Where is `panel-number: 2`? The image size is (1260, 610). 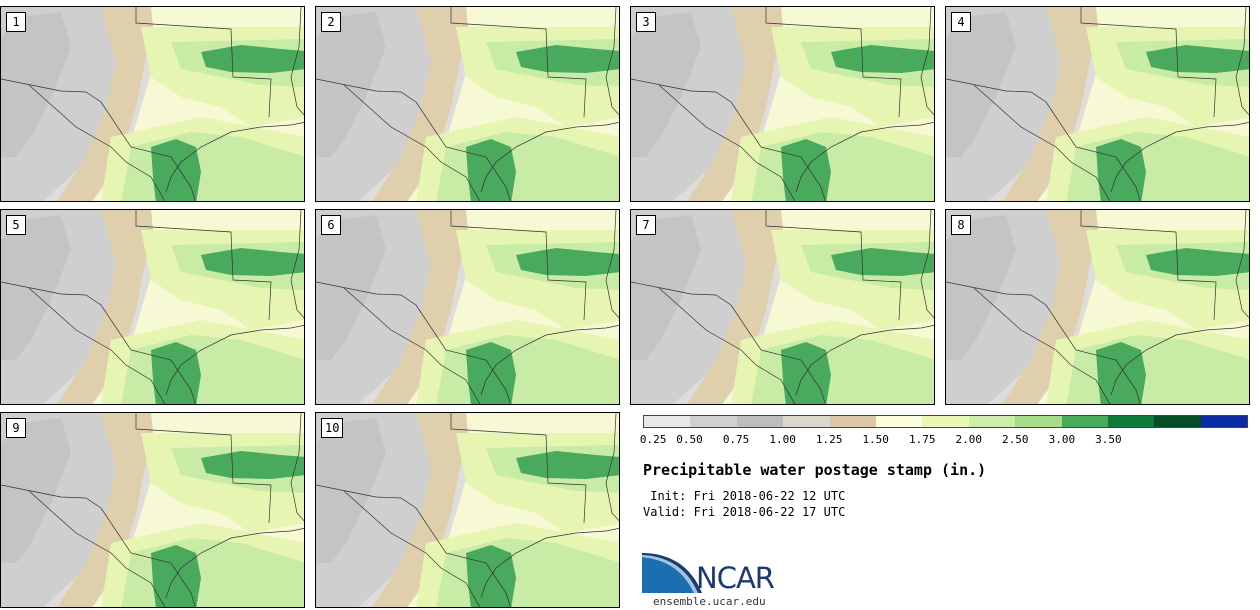 panel-number: 2 is located at coordinates (331, 22).